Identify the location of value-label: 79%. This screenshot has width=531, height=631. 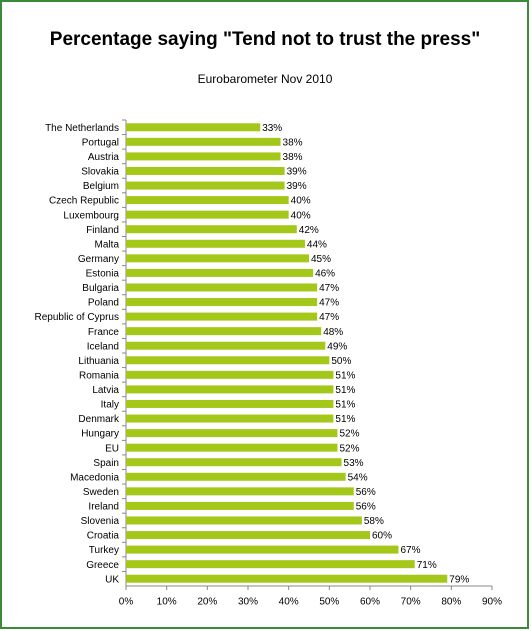
(459, 579).